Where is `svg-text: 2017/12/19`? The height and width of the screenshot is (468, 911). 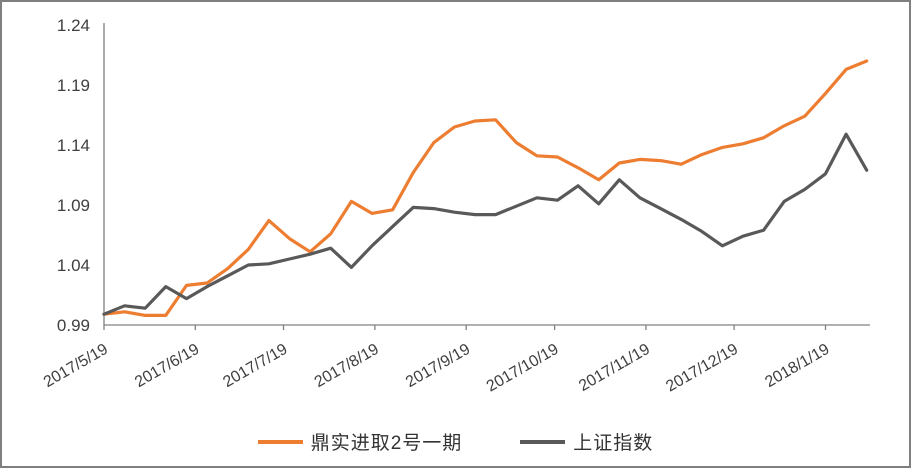
svg-text: 2017/12/19 is located at coordinates (702, 368).